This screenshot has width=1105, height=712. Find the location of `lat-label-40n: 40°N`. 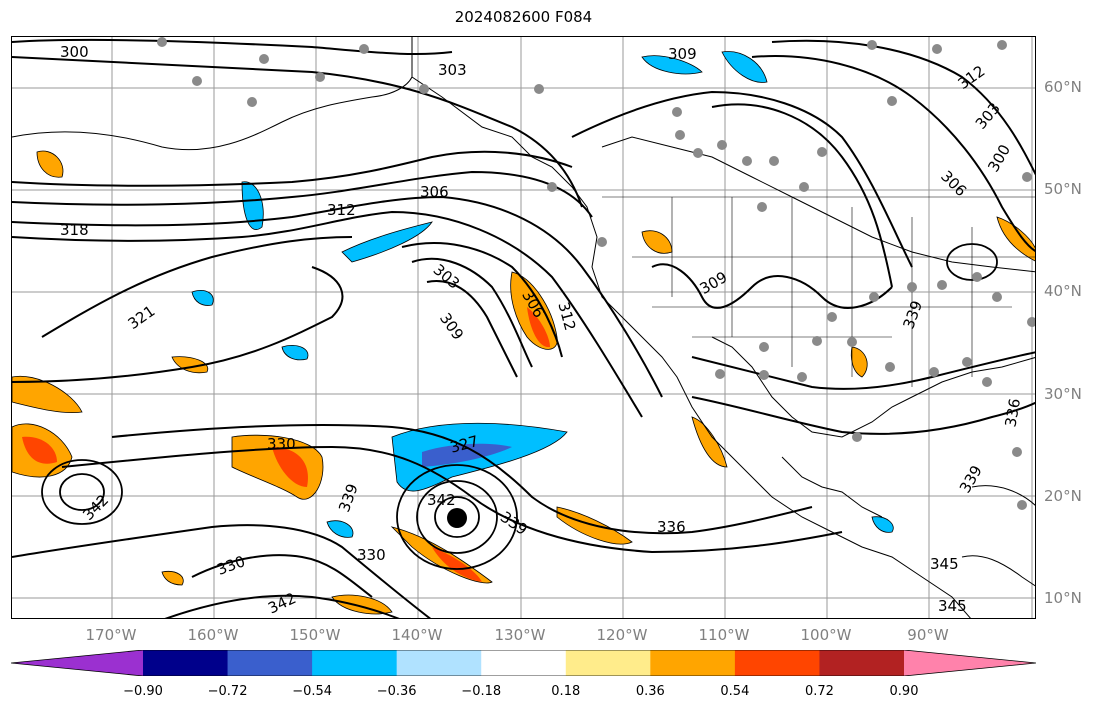

lat-label-40n: 40°N is located at coordinates (1063, 291).